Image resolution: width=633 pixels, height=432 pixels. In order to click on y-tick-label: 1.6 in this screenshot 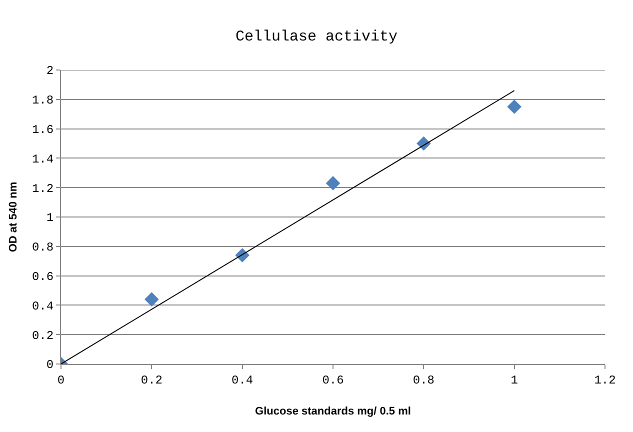, I will do `click(43, 130)`.